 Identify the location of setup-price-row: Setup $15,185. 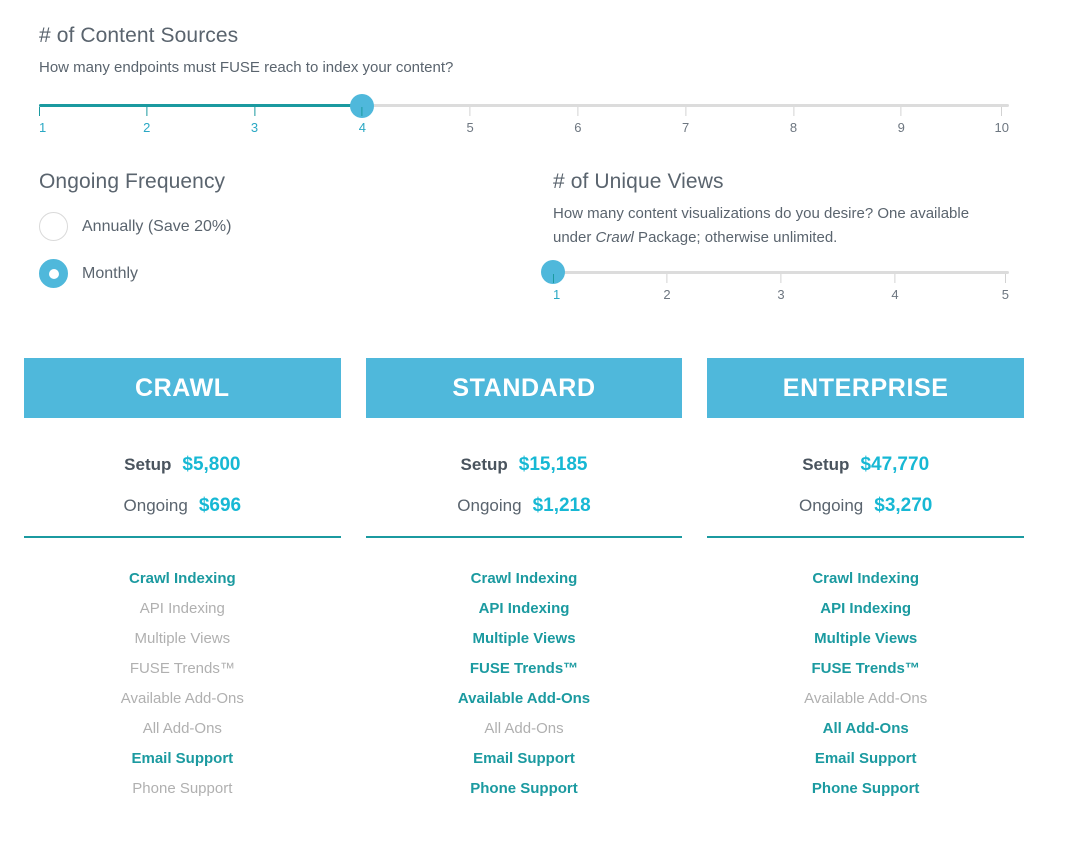
(524, 465).